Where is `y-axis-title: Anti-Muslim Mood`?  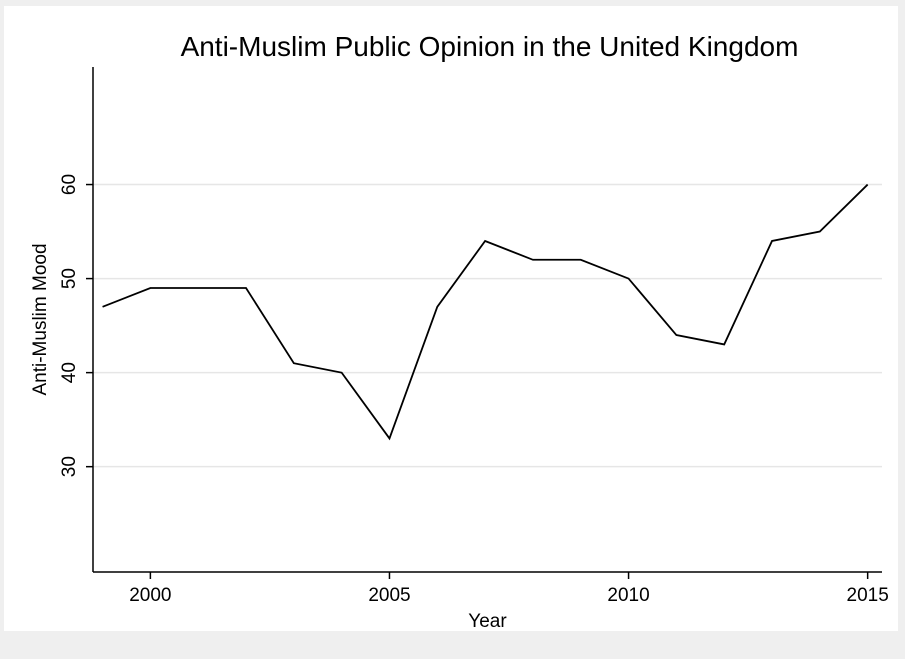
y-axis-title: Anti-Muslim Mood is located at coordinates (40, 319).